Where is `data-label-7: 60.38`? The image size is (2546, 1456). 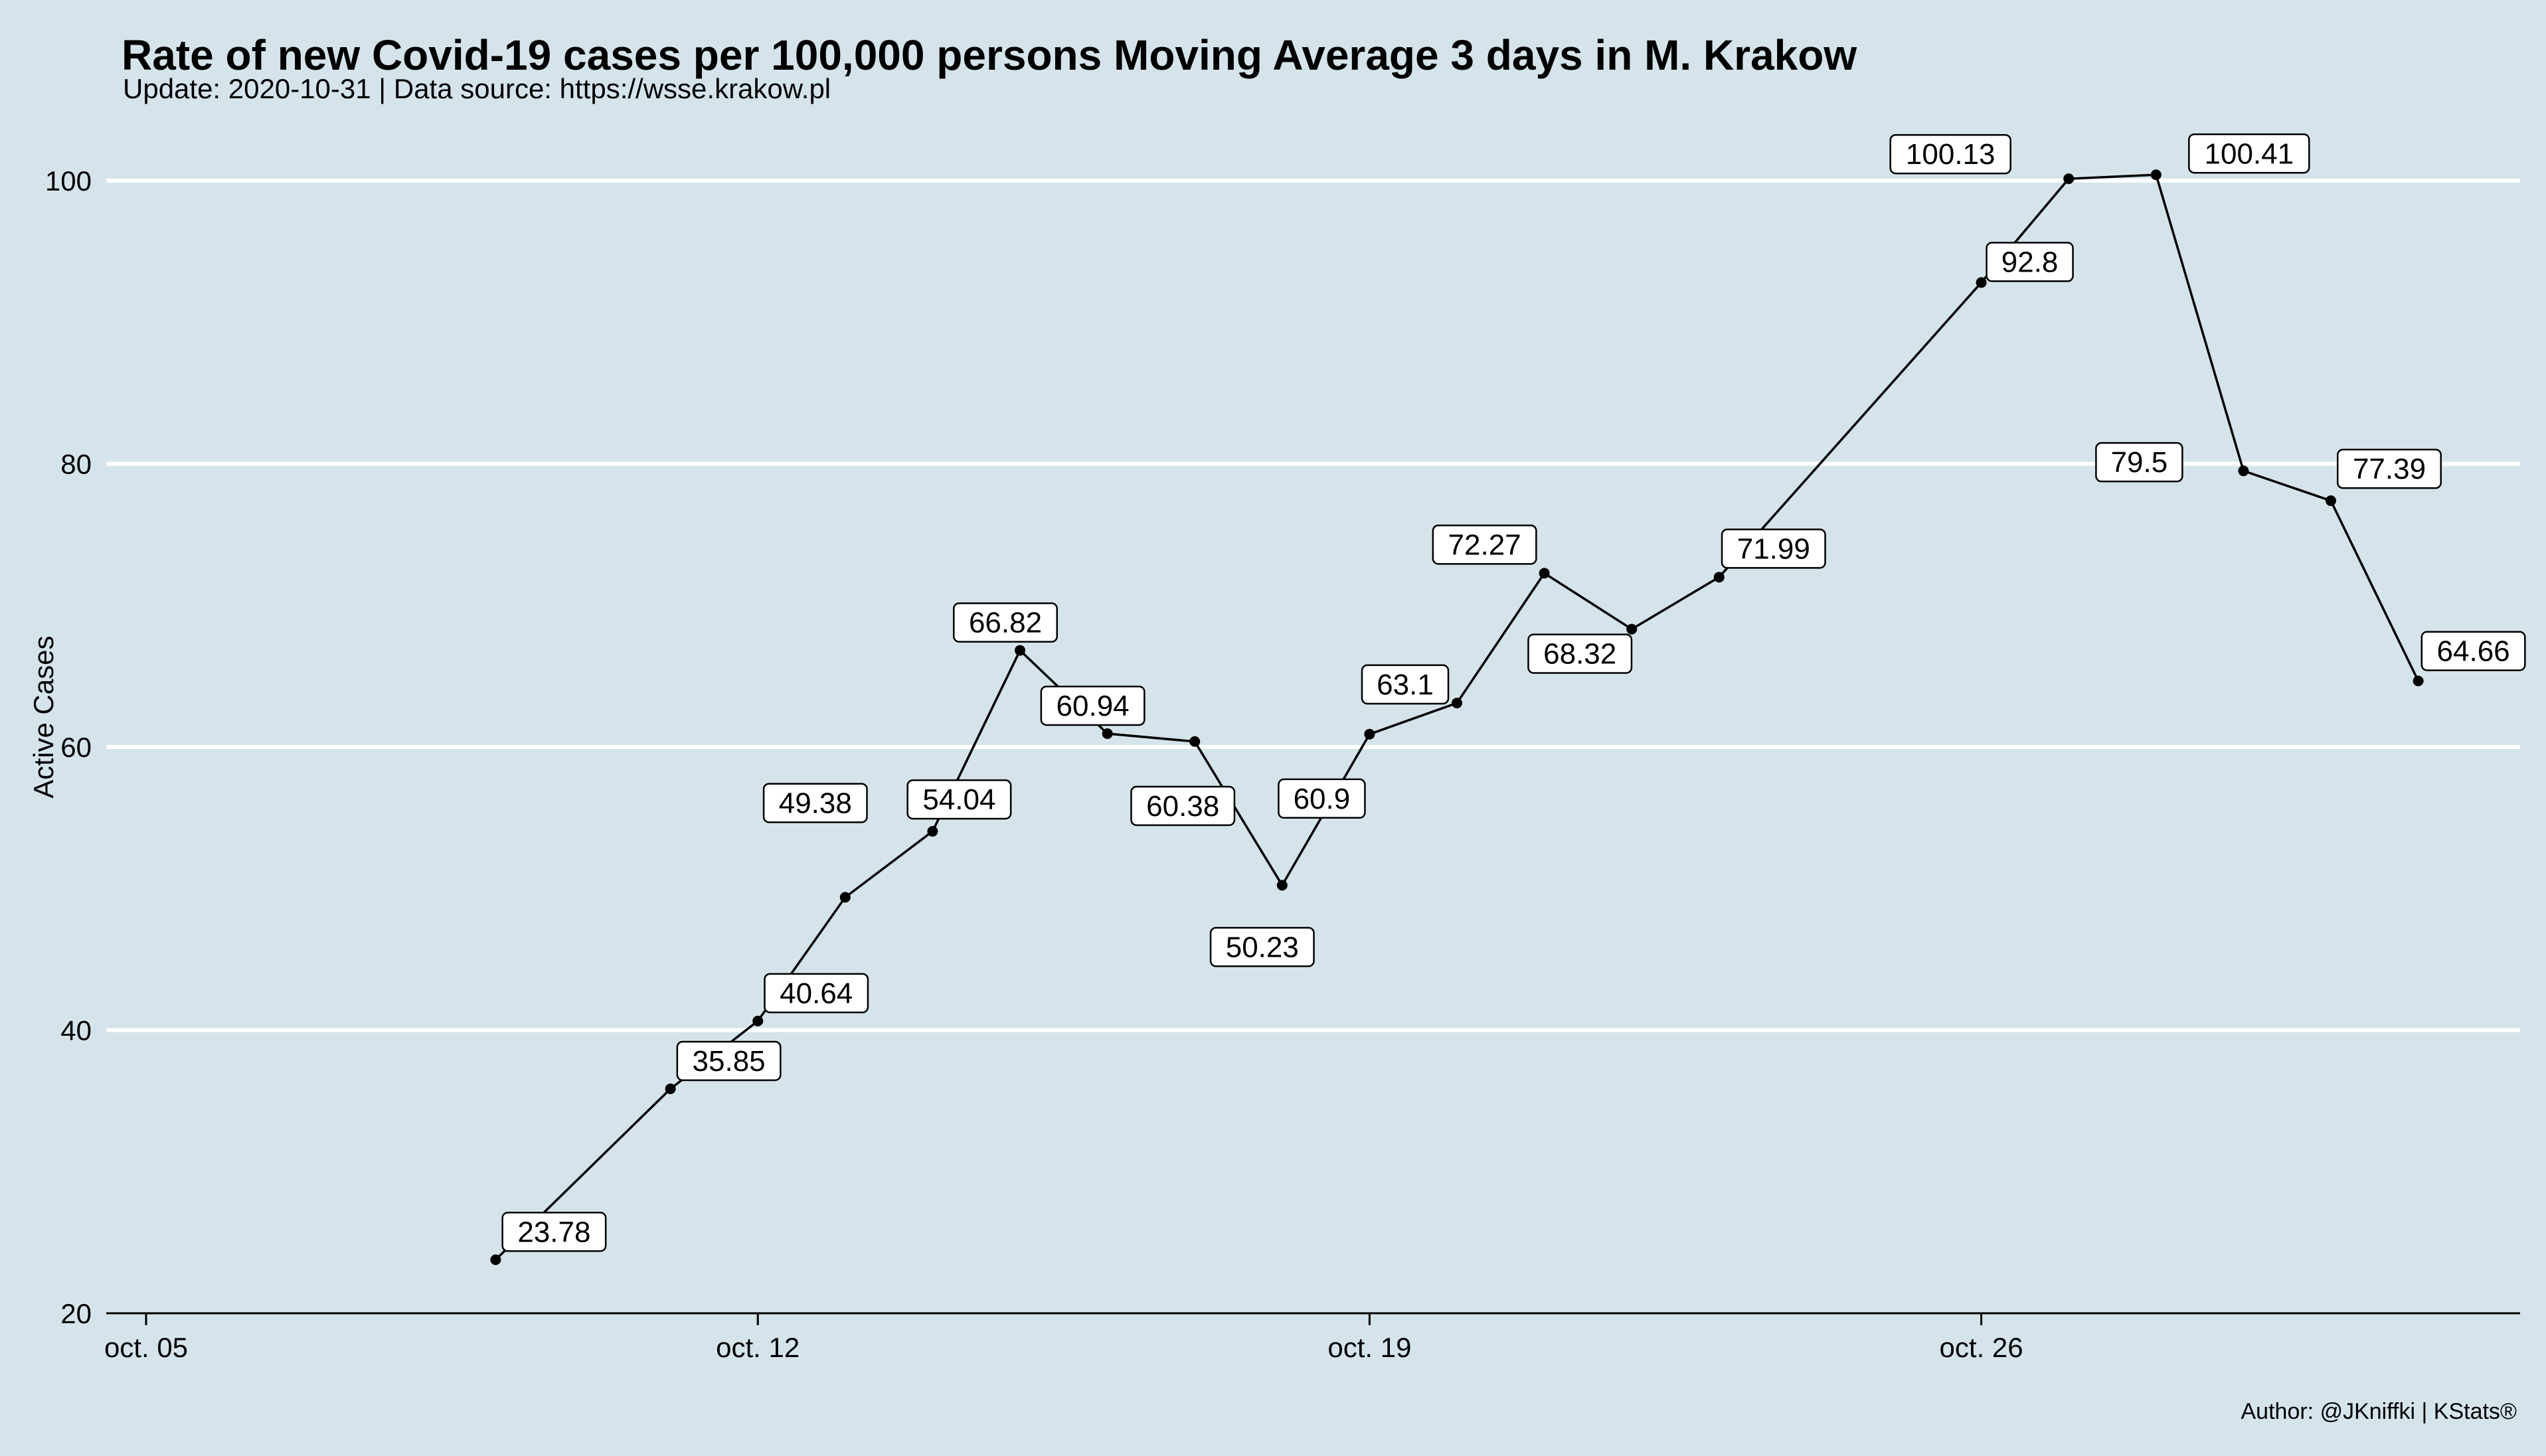
data-label-7: 60.38 is located at coordinates (1182, 806).